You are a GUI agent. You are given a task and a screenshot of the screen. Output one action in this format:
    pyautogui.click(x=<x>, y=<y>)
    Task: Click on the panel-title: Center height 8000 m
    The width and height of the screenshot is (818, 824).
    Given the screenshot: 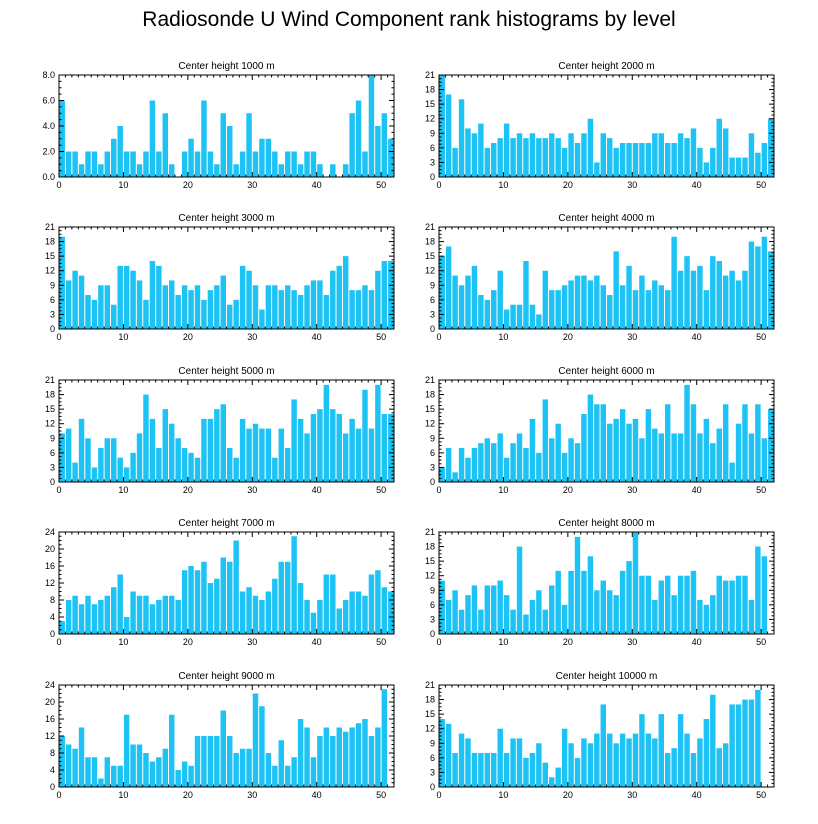 What is the action you would take?
    pyautogui.click(x=606, y=523)
    